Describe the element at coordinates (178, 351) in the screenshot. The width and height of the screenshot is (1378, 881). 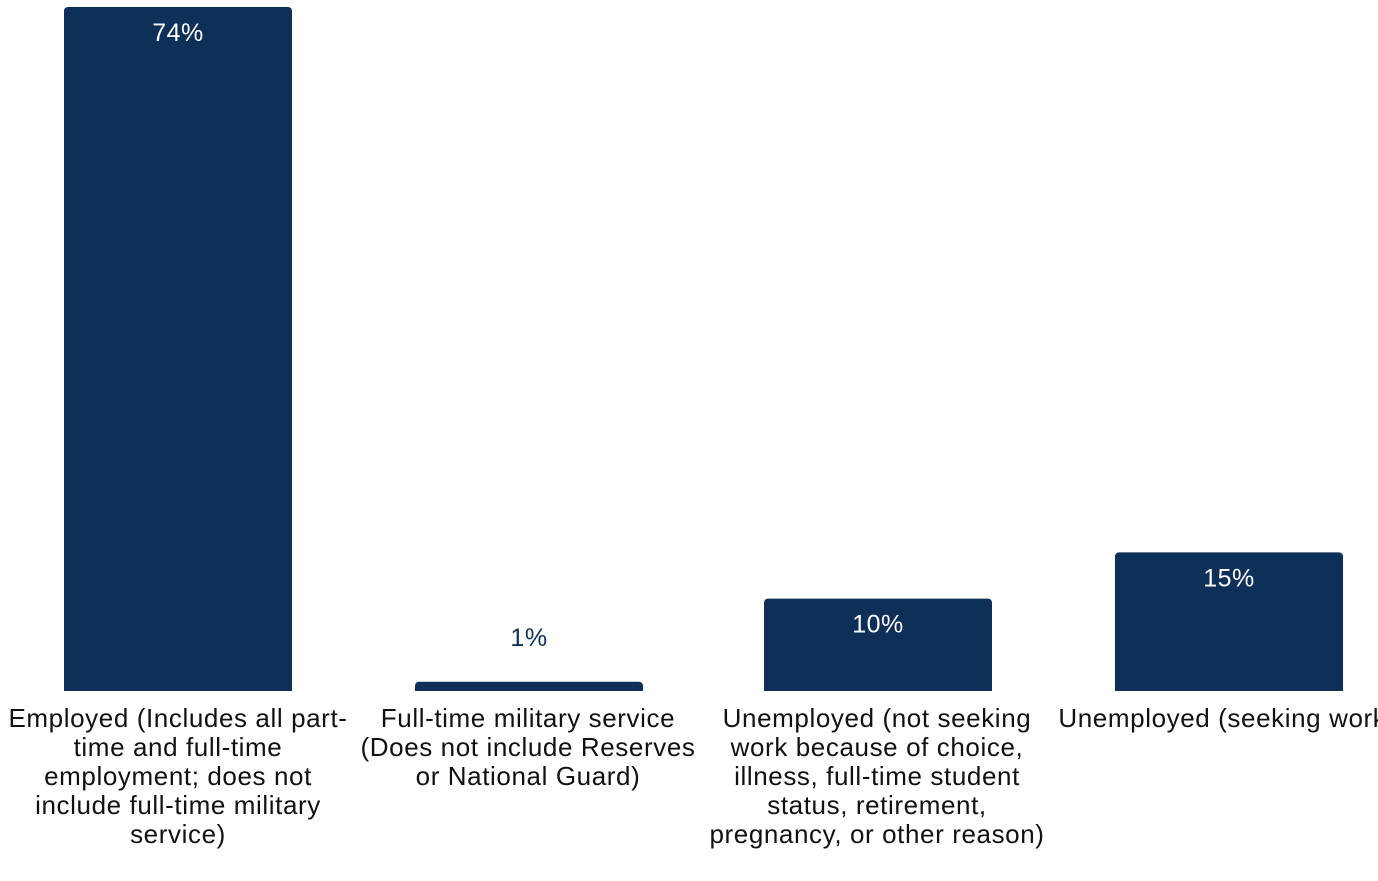
I see `bar-employed` at that location.